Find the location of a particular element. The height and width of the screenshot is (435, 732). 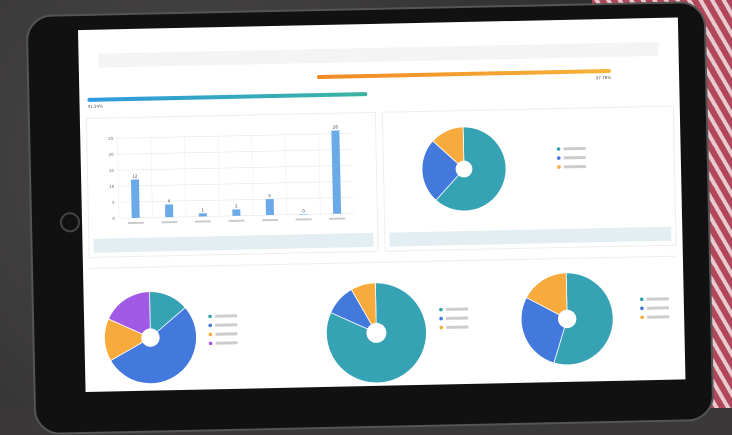

data-label: 26 is located at coordinates (336, 126).